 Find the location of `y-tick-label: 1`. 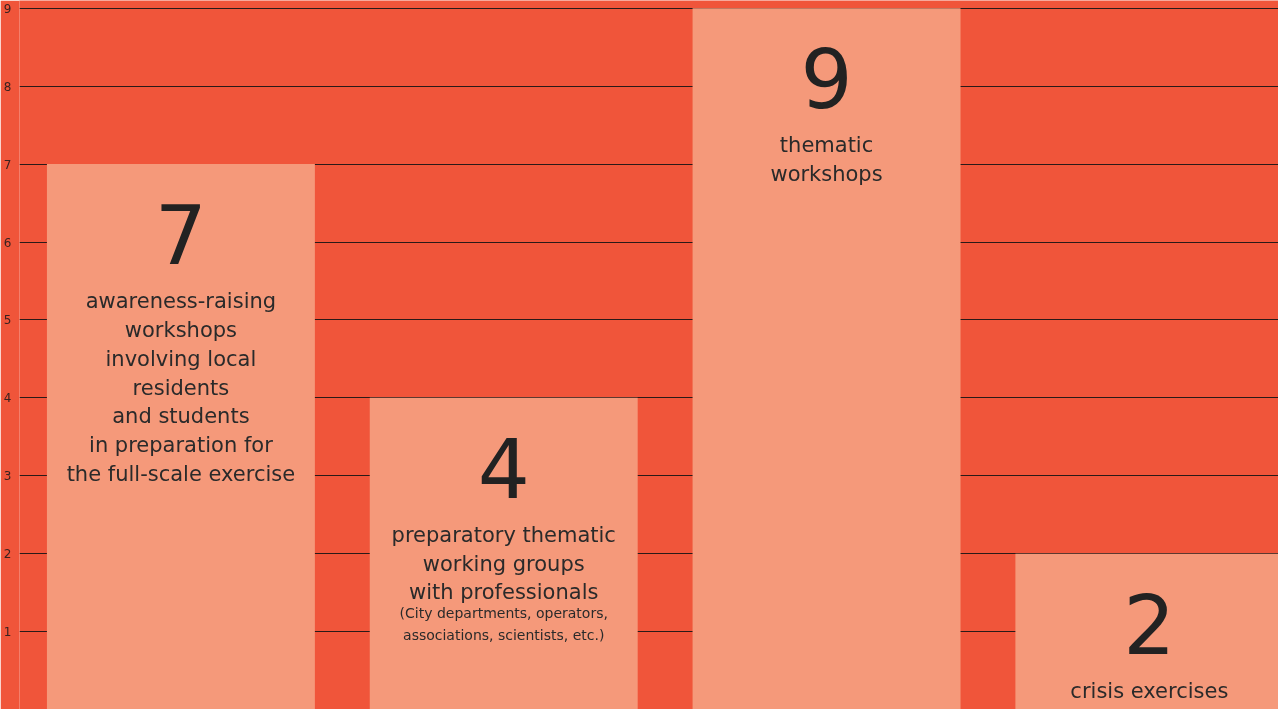

y-tick-label: 1 is located at coordinates (7, 632).